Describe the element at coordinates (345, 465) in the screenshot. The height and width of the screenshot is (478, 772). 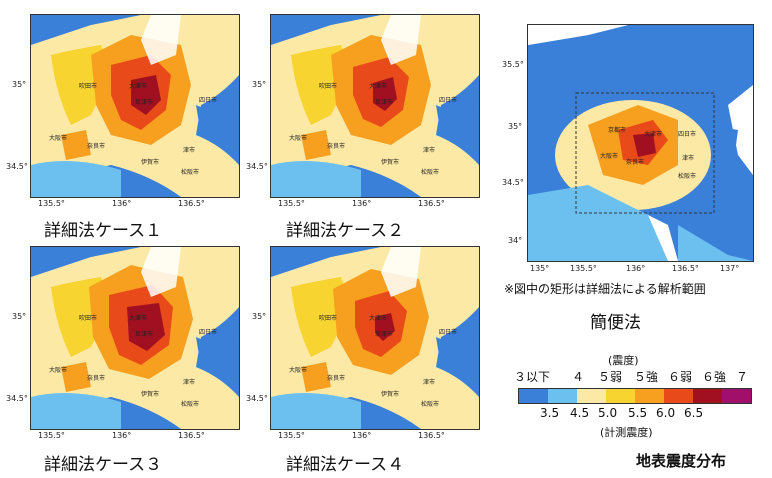
I see `map4-caption: 詳細法ケース４` at that location.